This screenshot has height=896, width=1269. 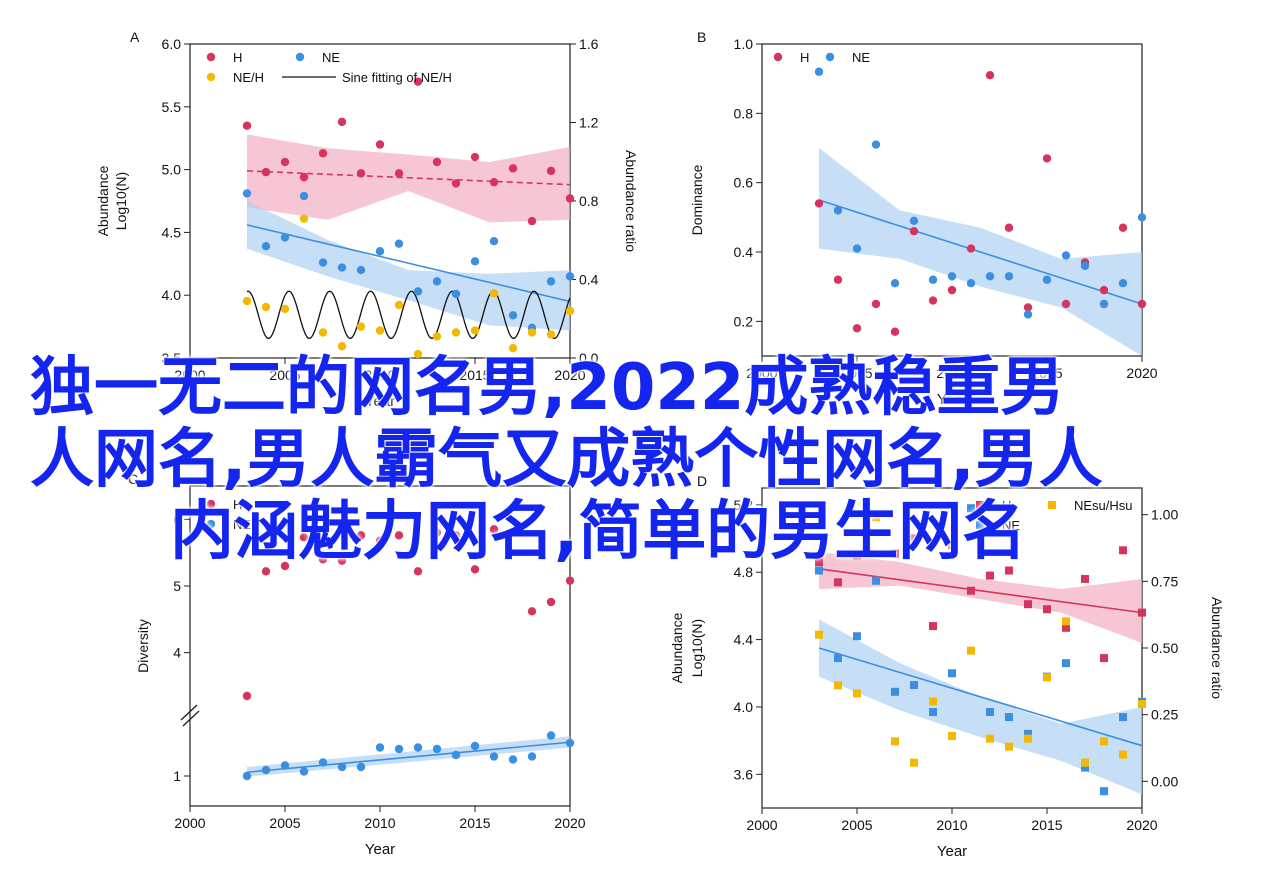 I want to click on fit-line-h, so click(x=980, y=591).